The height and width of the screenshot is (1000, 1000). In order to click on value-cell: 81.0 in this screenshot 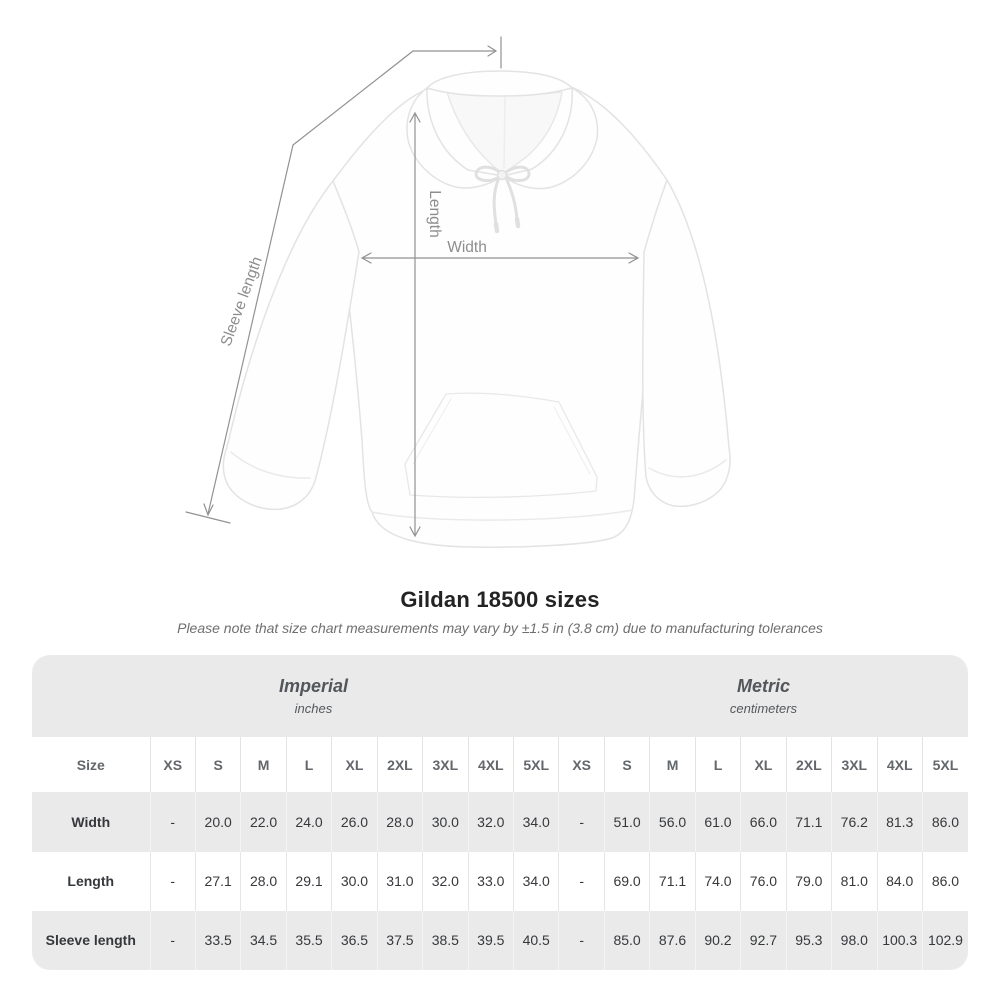, I will do `click(854, 881)`.